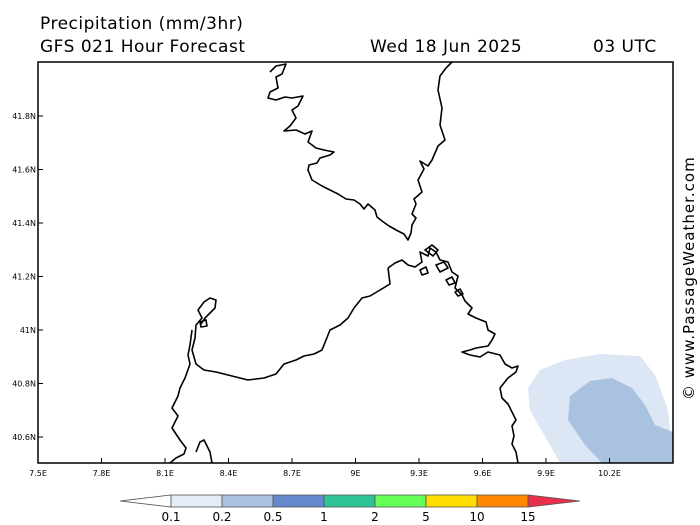  I want to click on legend-label: 0.1, so click(170, 517).